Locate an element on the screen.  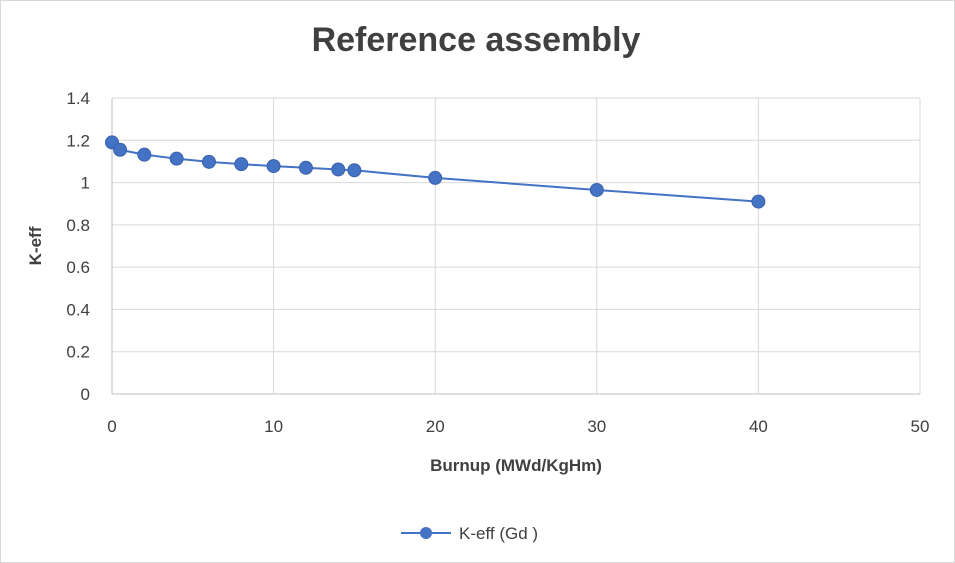
x-tick-label: 50 is located at coordinates (920, 426).